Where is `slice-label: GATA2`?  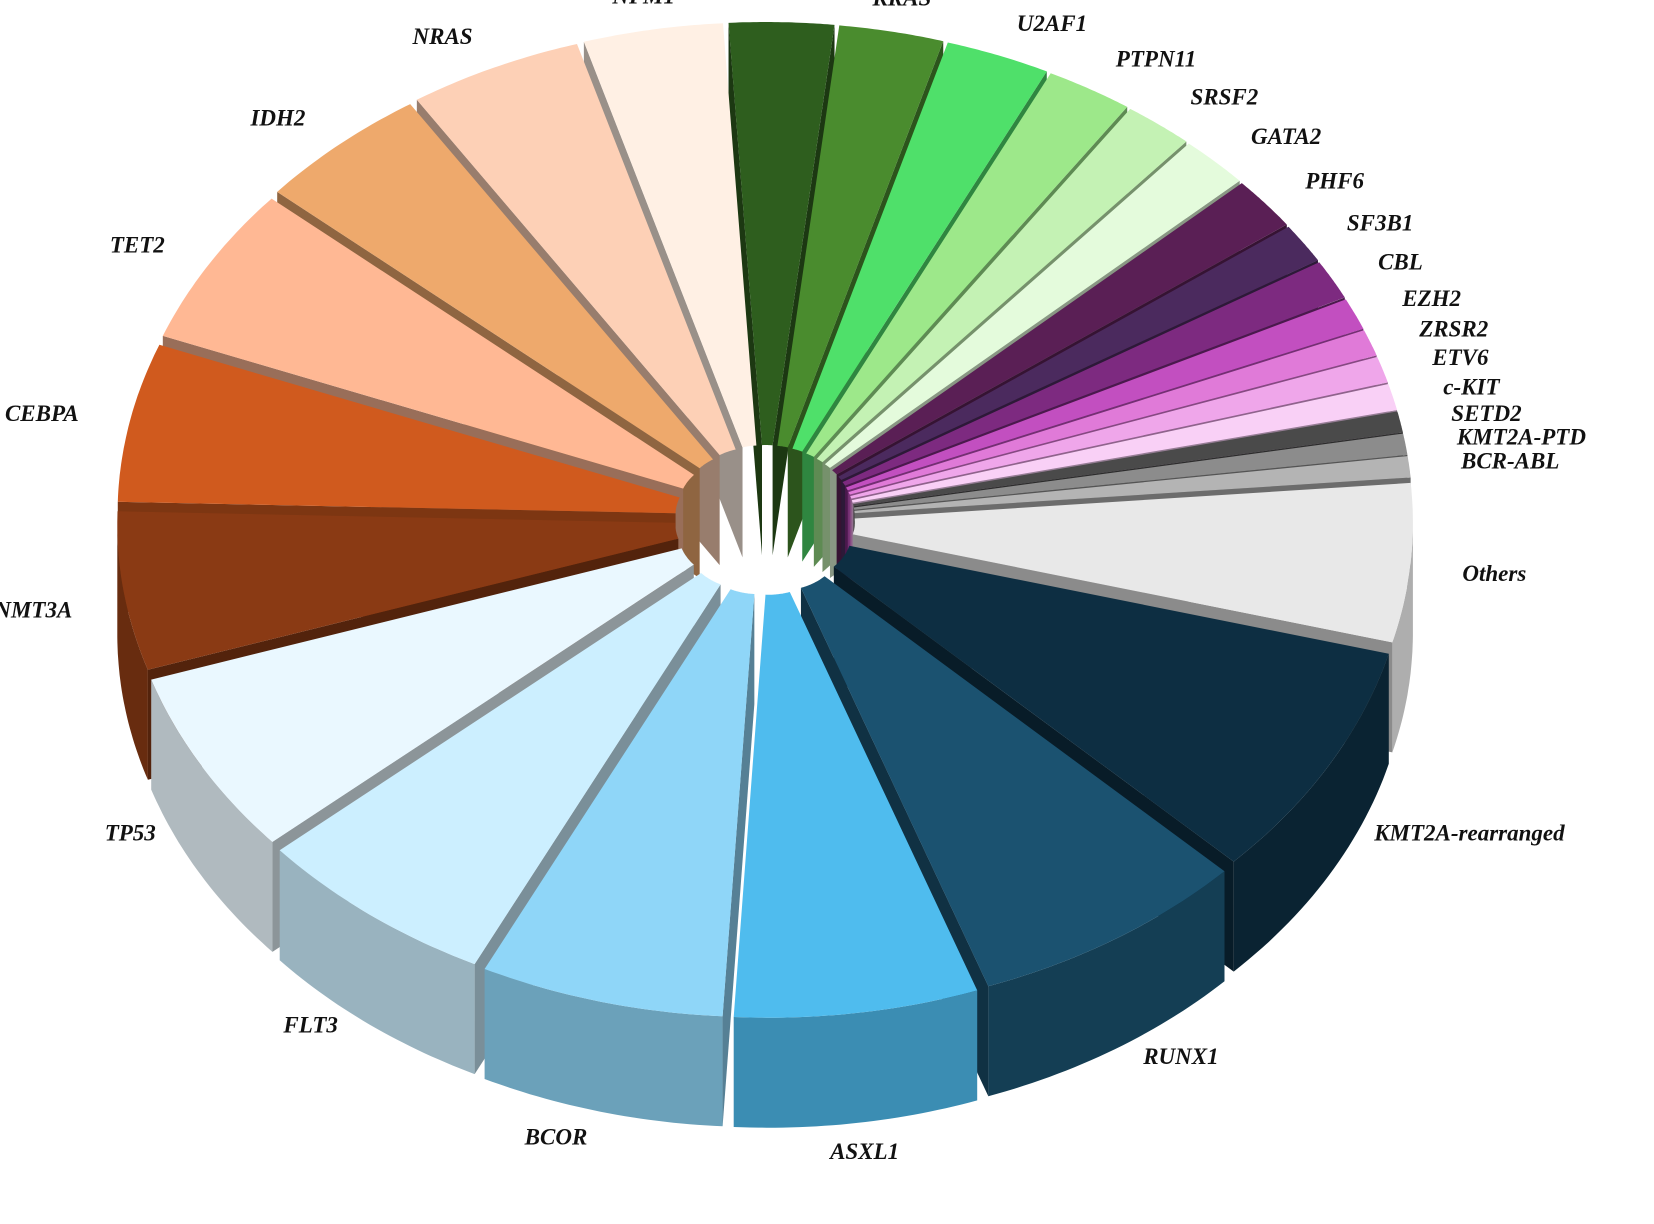 slice-label: GATA2 is located at coordinates (1286, 136).